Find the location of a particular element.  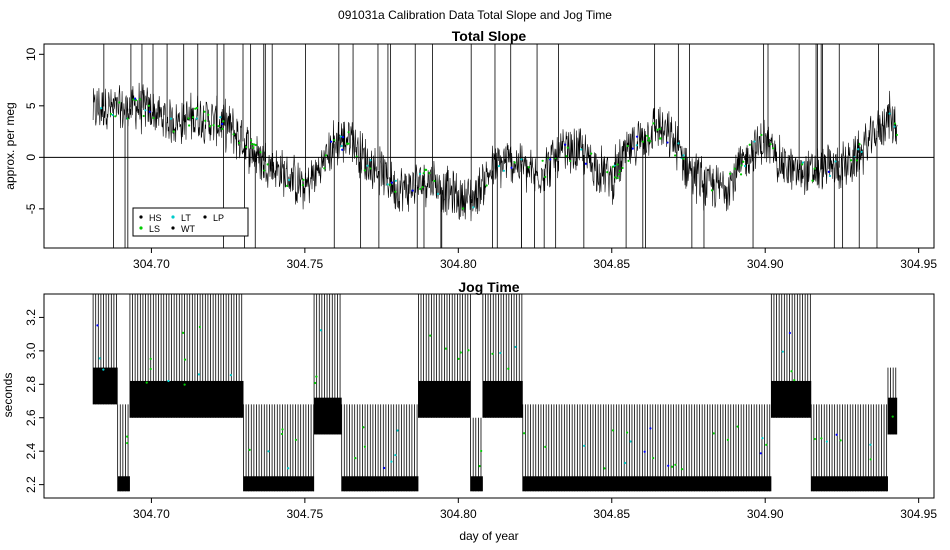

jog-time-ylabel: seconds is located at coordinates (8, 395).